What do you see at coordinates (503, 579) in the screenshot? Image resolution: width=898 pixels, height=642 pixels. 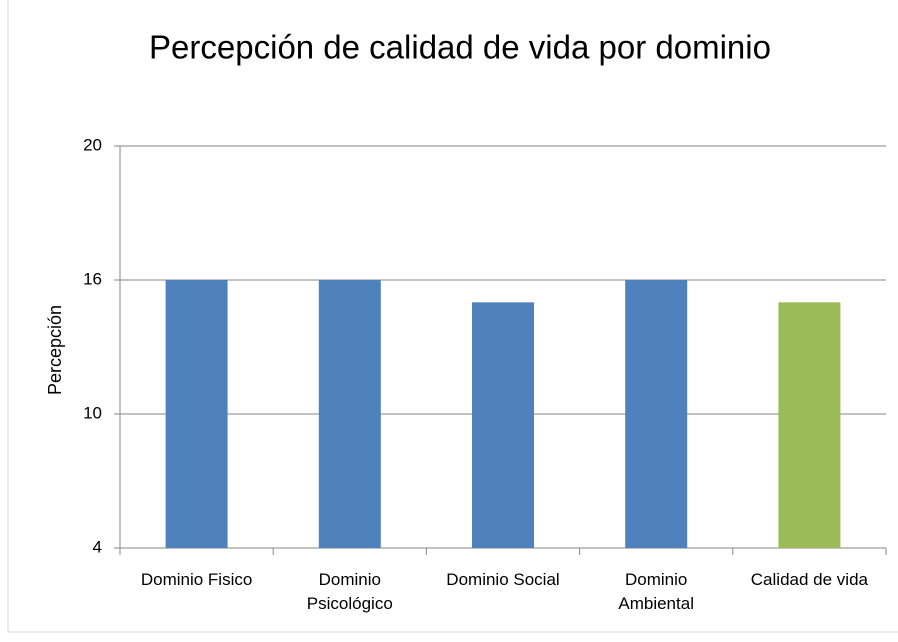 I see `x-tick-label: Dominio Social` at bounding box center [503, 579].